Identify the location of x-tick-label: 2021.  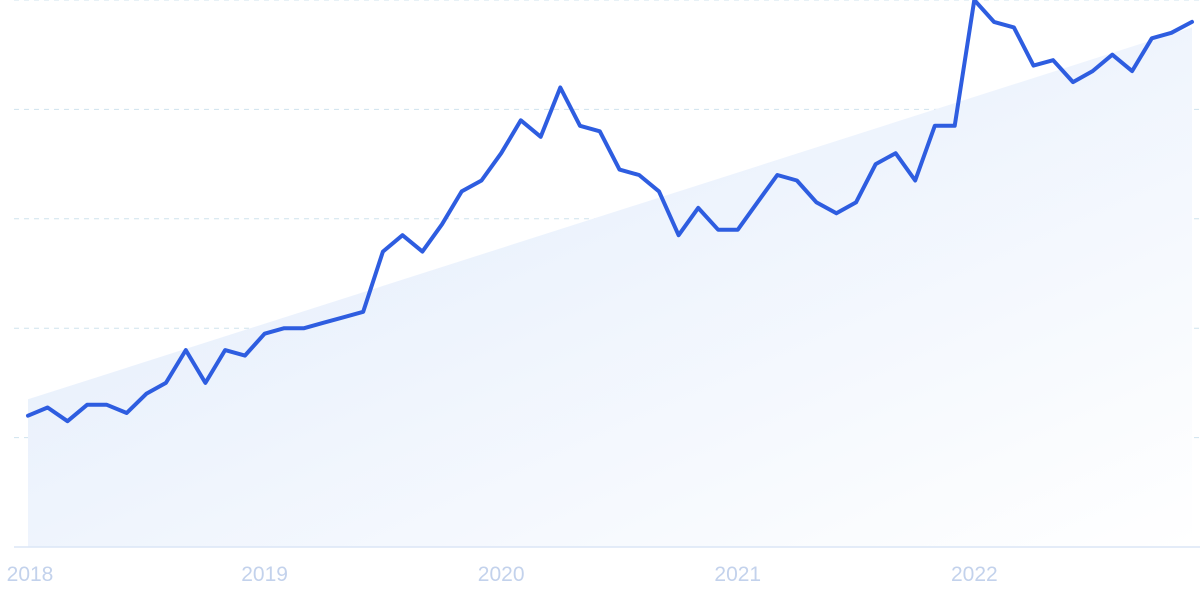
(737, 574).